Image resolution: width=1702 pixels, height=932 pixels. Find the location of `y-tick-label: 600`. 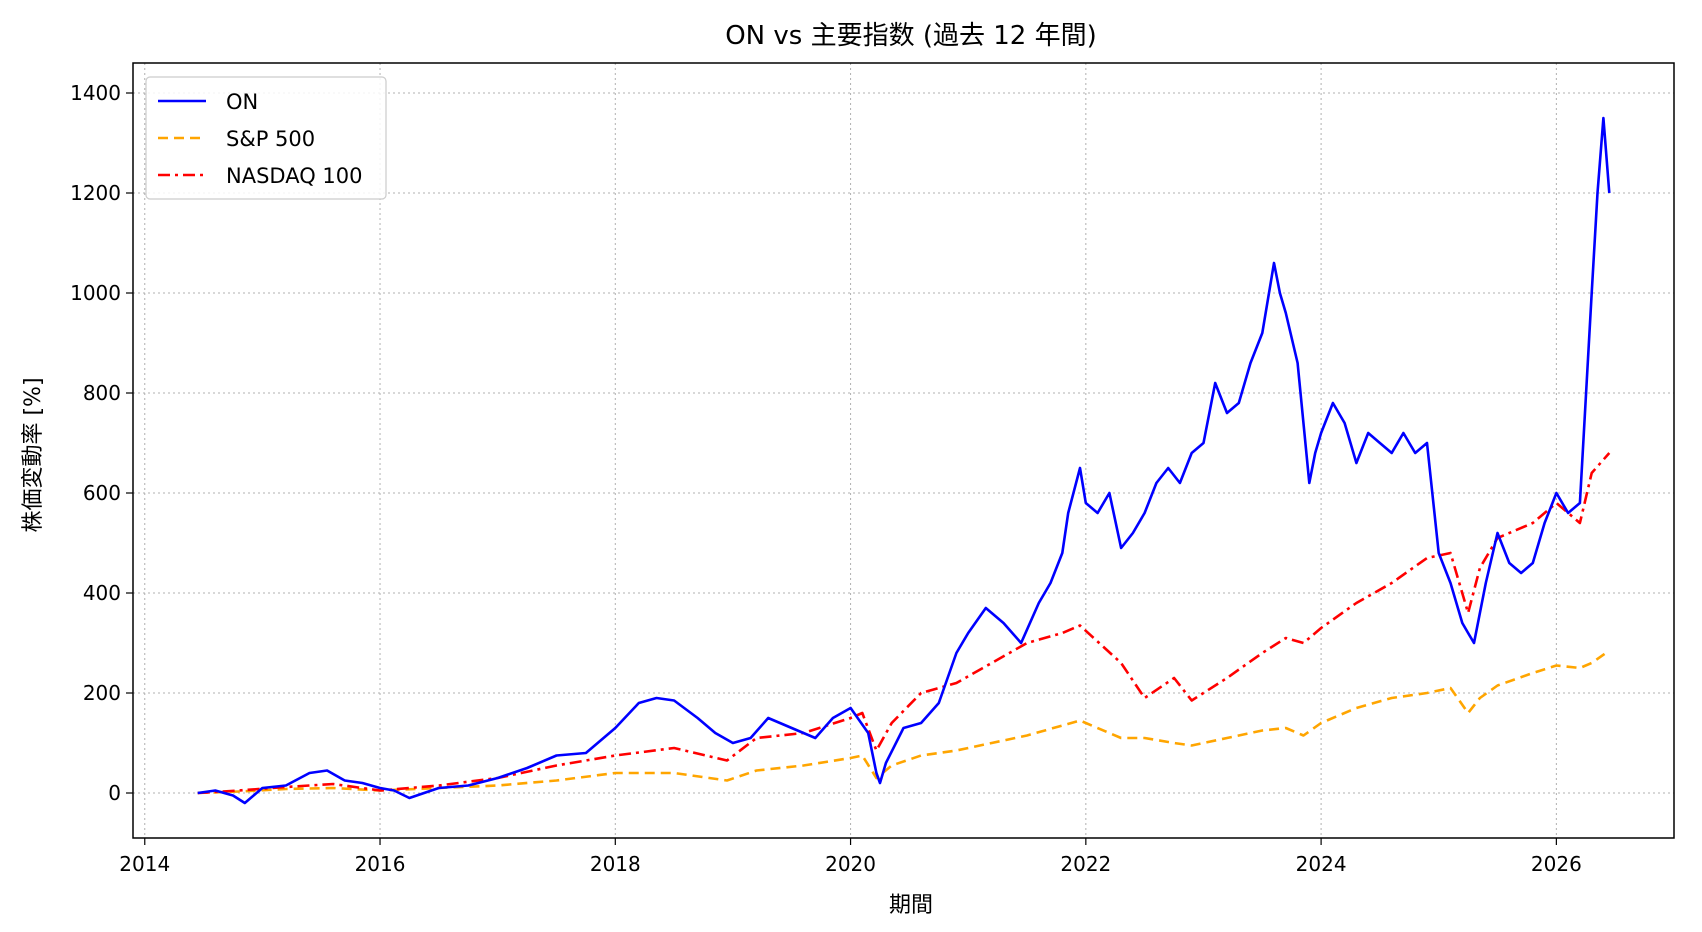

y-tick-label: 600 is located at coordinates (102, 493).